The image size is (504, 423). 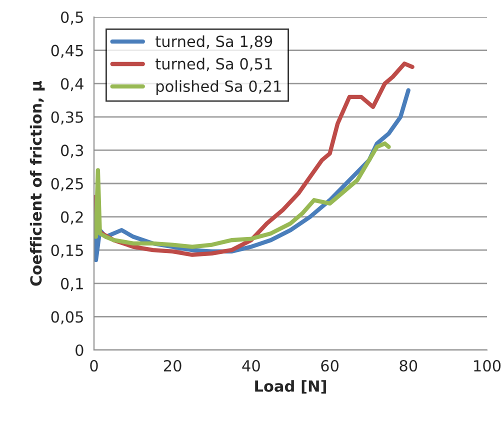 What do you see at coordinates (214, 42) in the screenshot?
I see `legend-label: turned, Sa 1,89` at bounding box center [214, 42].